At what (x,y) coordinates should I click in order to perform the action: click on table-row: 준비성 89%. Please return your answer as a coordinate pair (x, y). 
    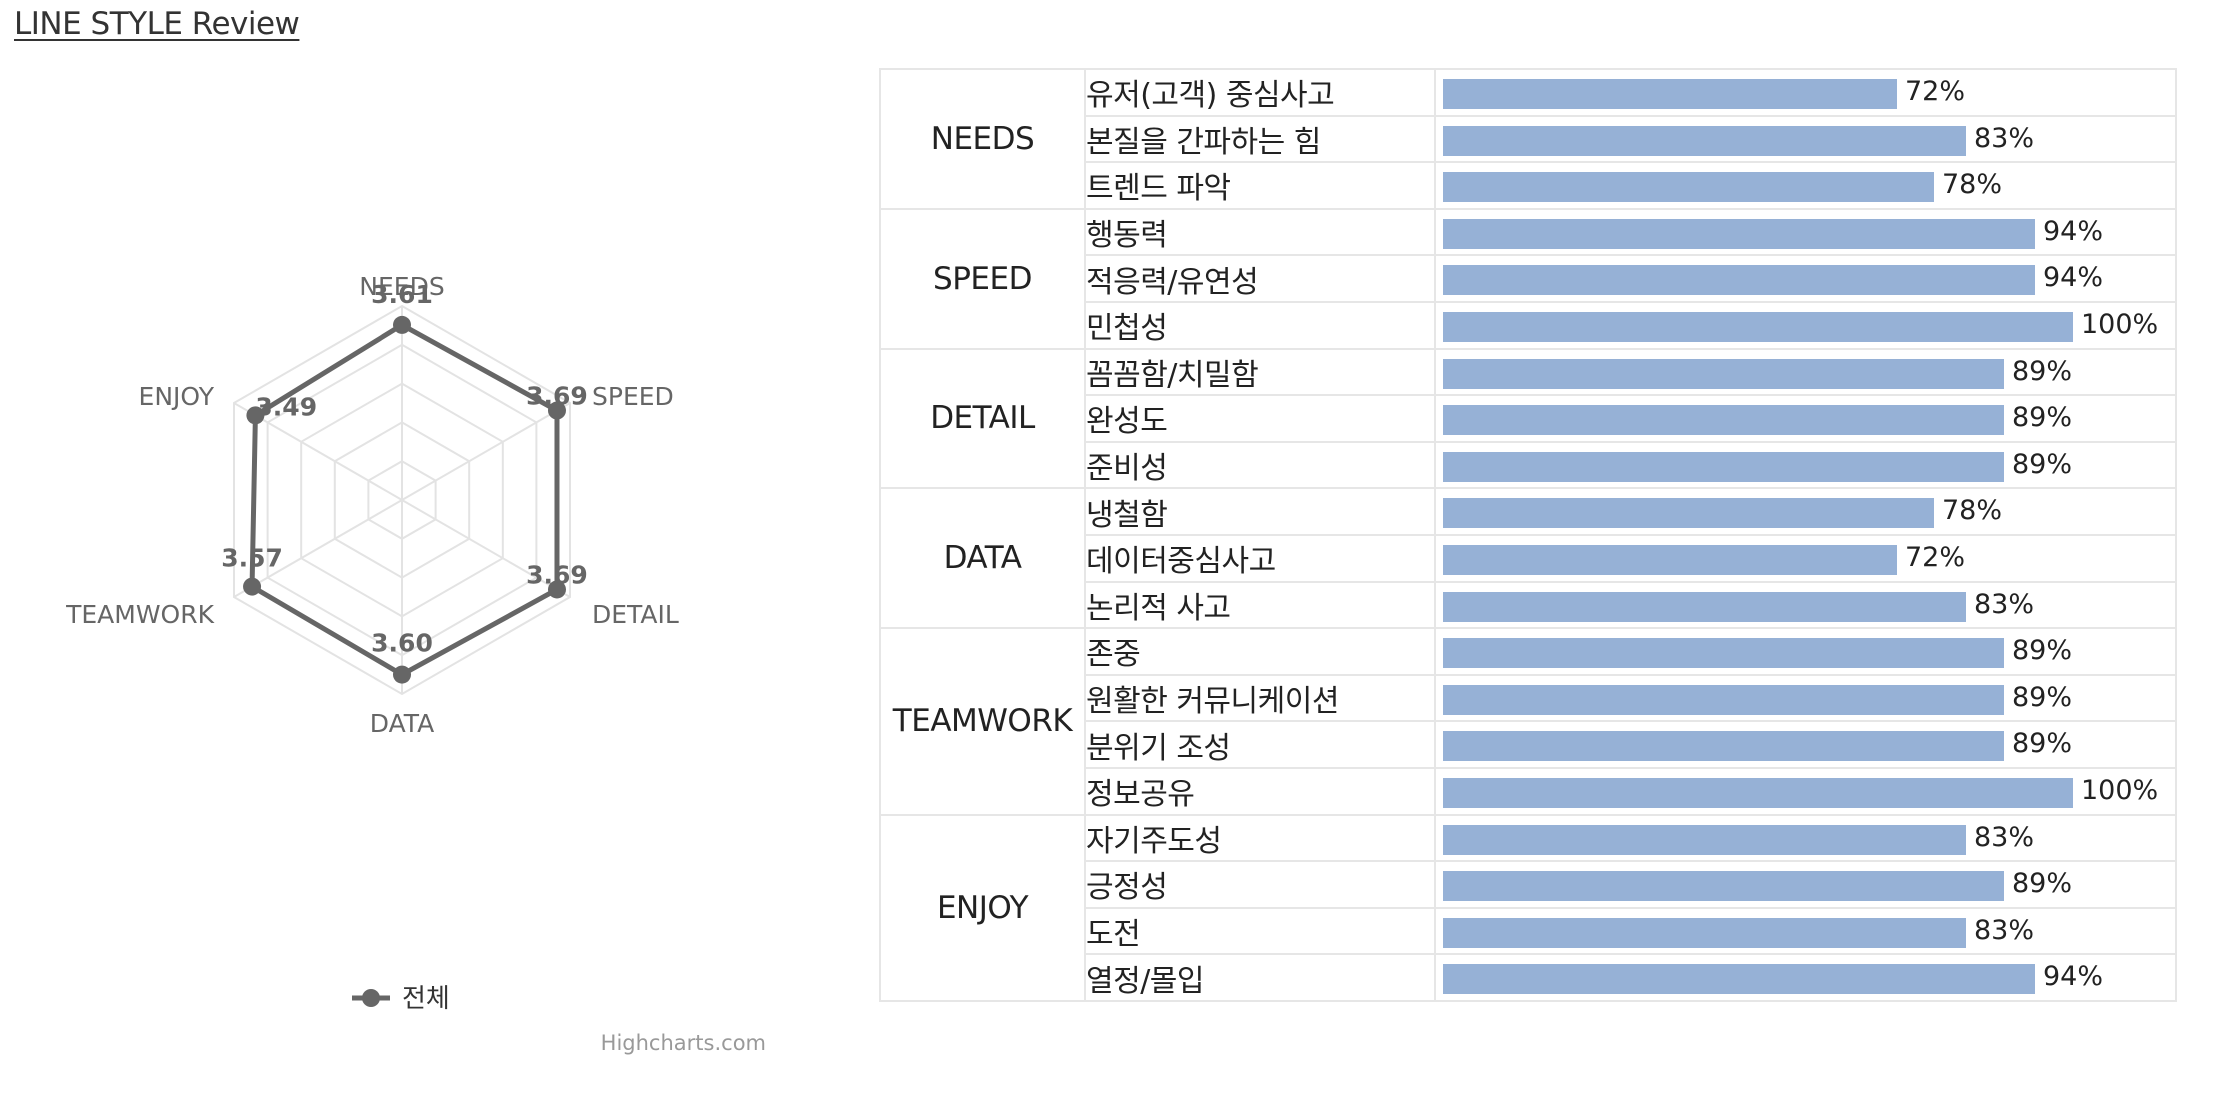
    Looking at the image, I should click on (1528, 465).